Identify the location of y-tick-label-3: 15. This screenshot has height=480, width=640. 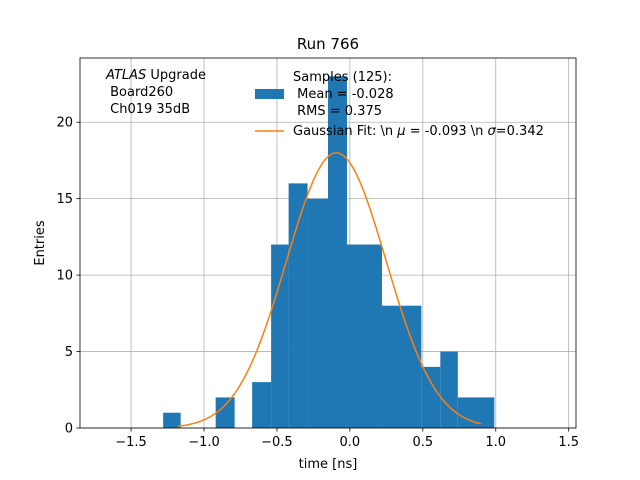
(64, 199).